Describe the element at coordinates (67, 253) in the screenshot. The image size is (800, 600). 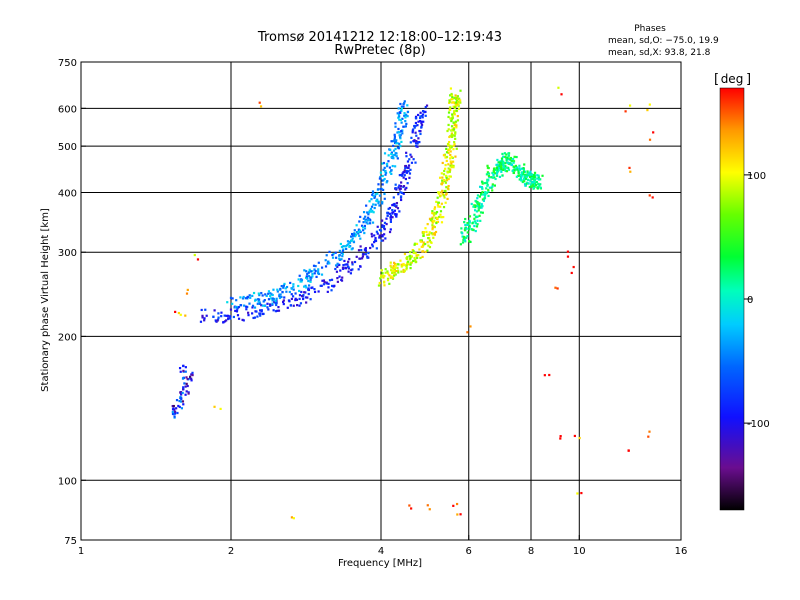
I see `y-tick-label-300: 300` at that location.